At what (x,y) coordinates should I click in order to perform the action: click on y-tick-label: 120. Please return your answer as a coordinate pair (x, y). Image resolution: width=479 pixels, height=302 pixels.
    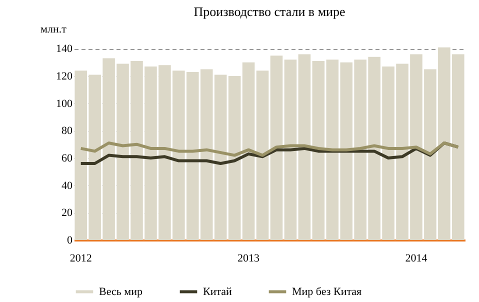
    Looking at the image, I should click on (64, 76).